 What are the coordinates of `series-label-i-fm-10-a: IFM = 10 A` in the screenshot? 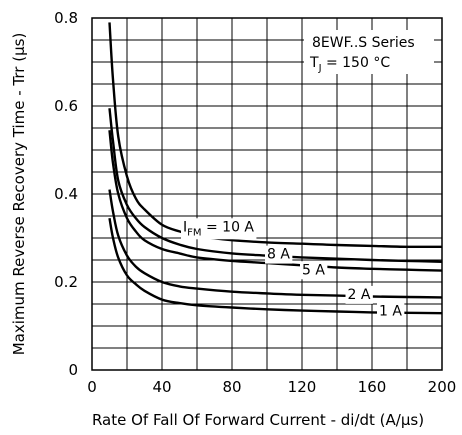 It's located at (218, 228).